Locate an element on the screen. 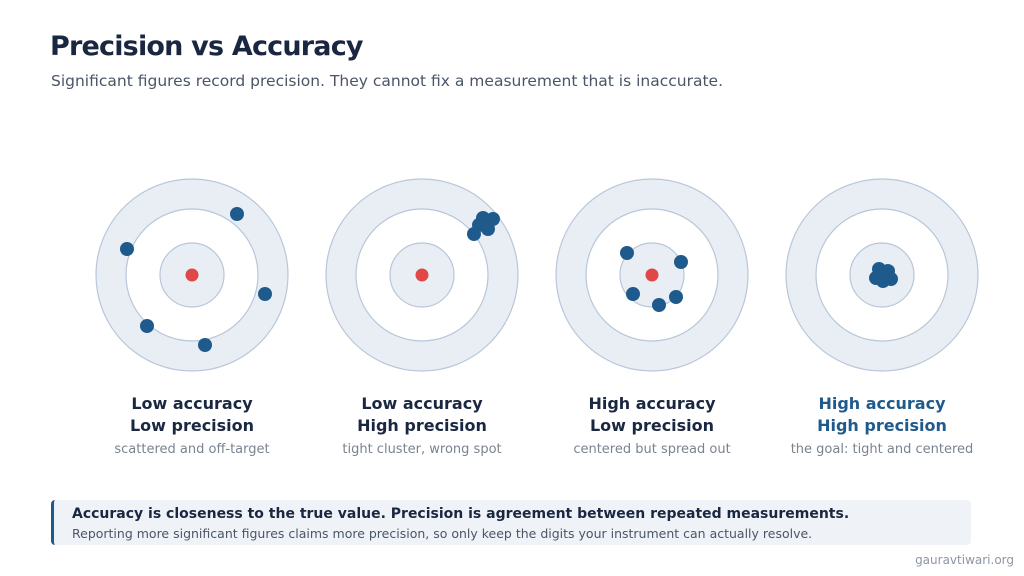 The height and width of the screenshot is (576, 1024). panel-label-3: High accuracy Low precision is located at coordinates (652, 415).